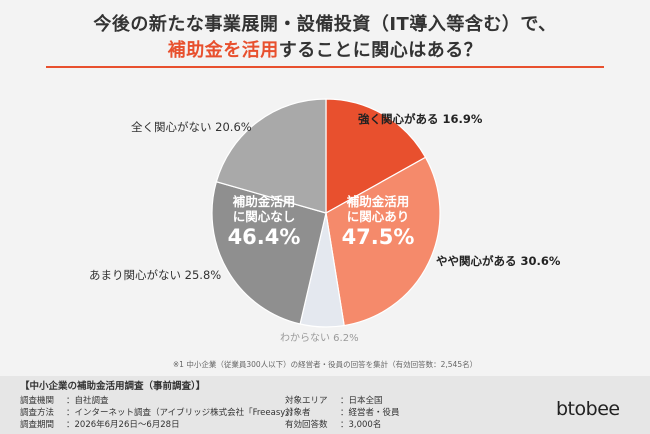  Describe the element at coordinates (376, 156) in the screenshot. I see `pie-slice-strong-interest` at that location.